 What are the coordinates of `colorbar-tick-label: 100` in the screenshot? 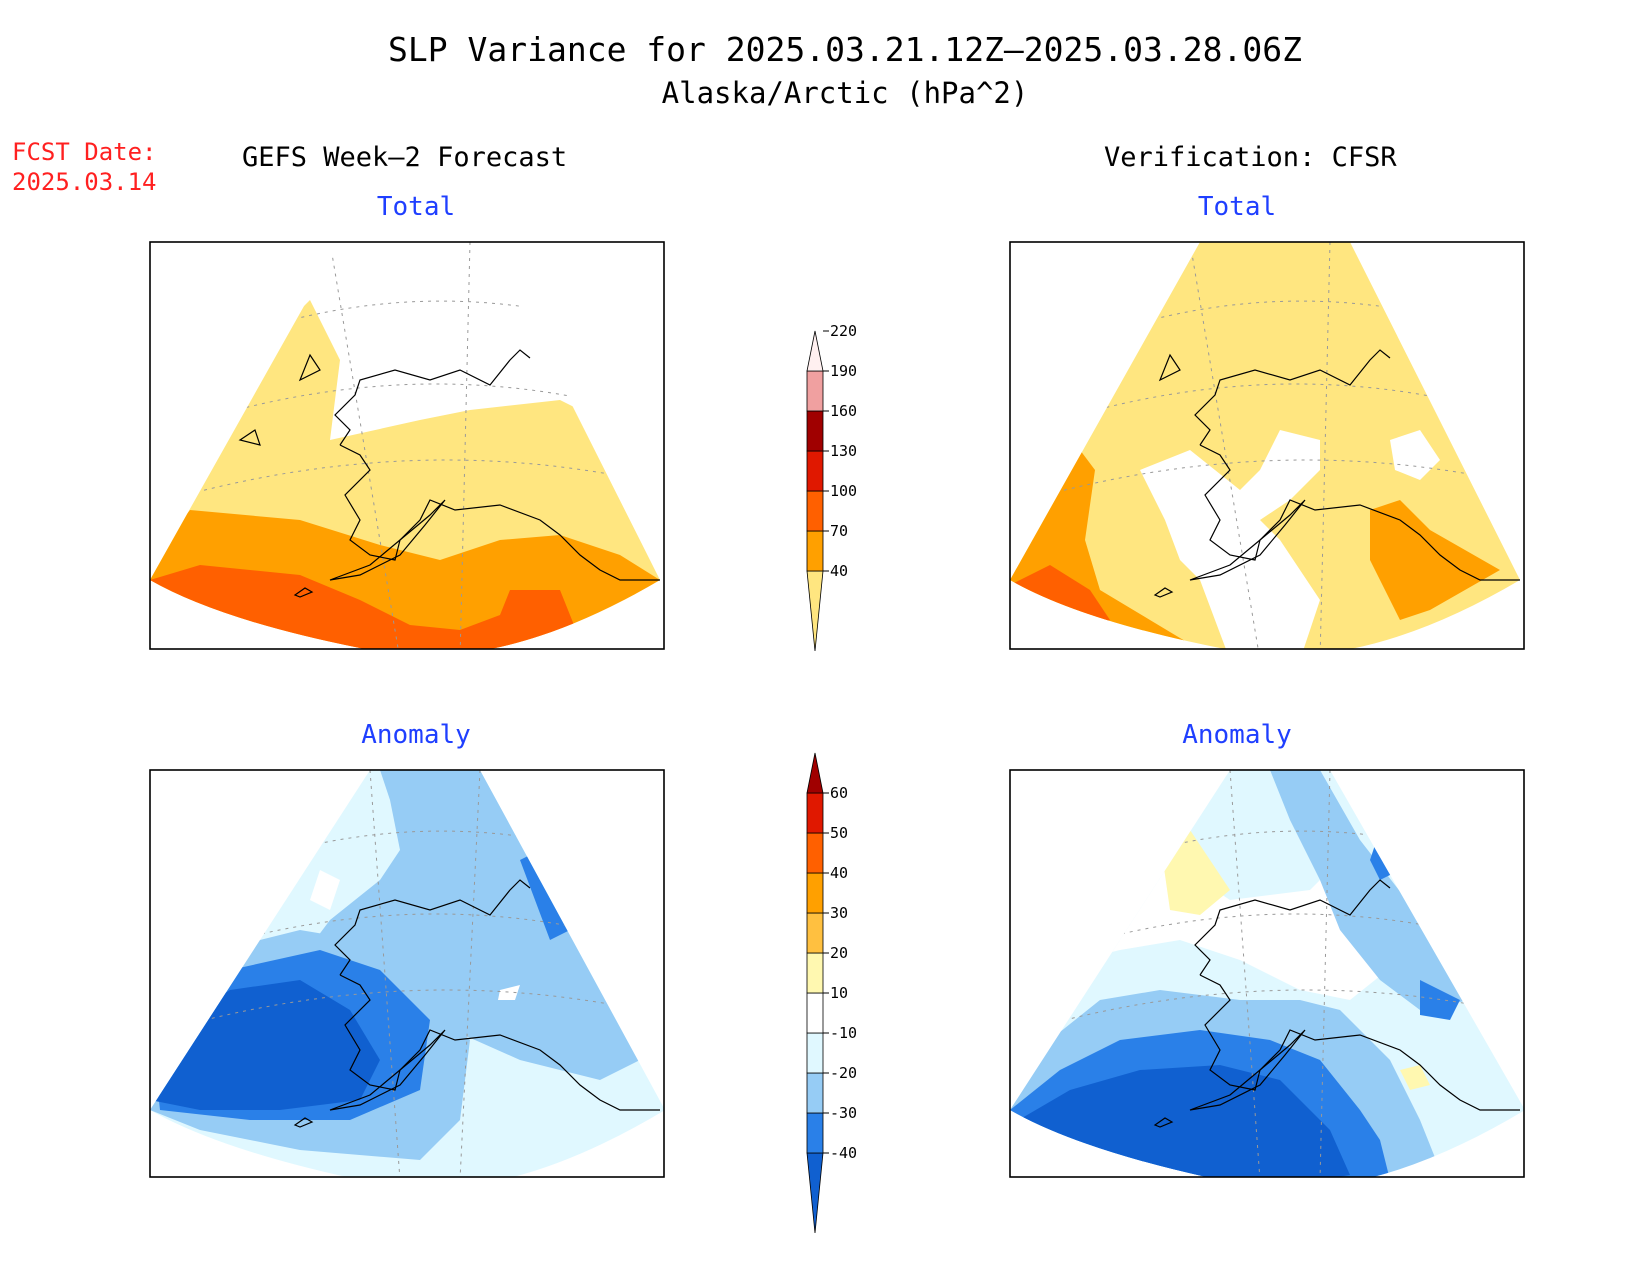 It's located at (843, 491).